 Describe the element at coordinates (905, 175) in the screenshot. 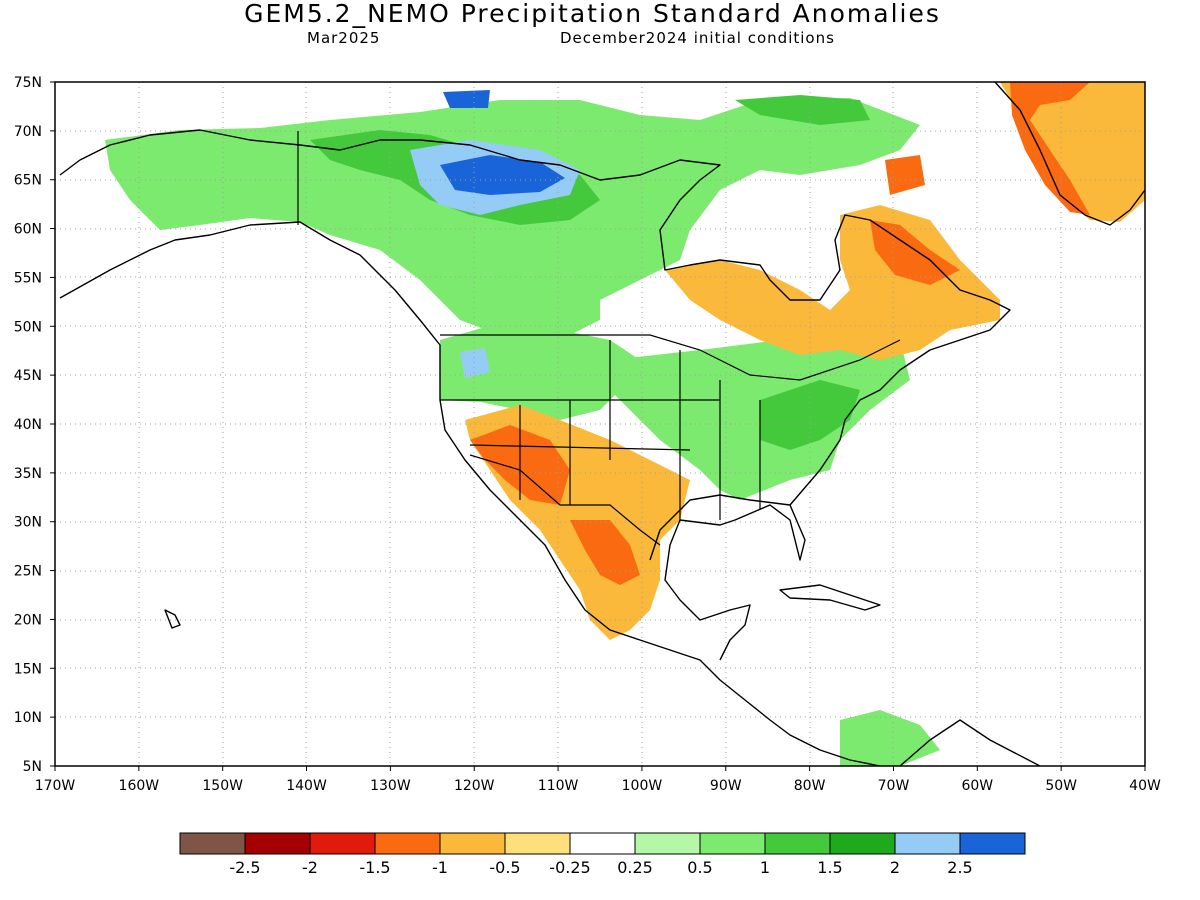

I see `dry-anomaly-baffin` at that location.